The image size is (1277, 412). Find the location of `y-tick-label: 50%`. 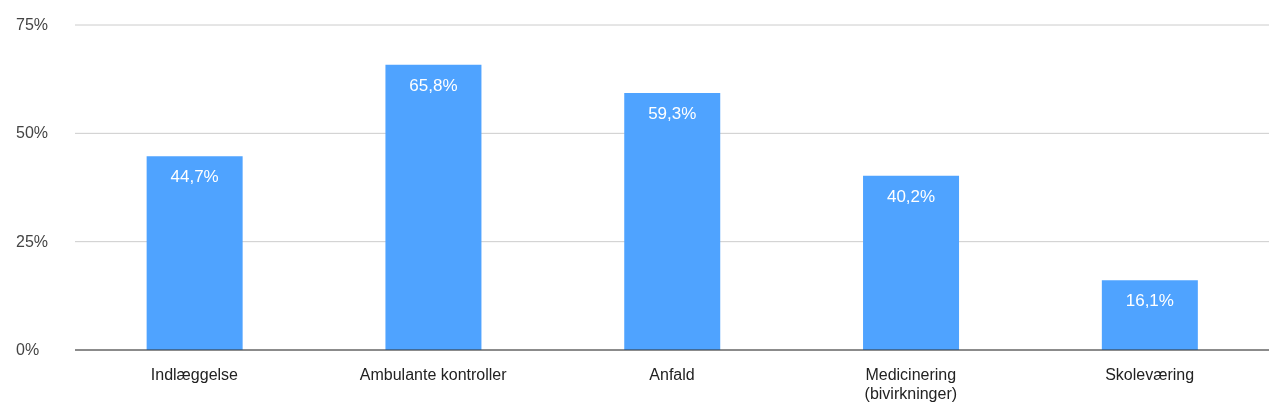

y-tick-label: 50% is located at coordinates (32, 133).